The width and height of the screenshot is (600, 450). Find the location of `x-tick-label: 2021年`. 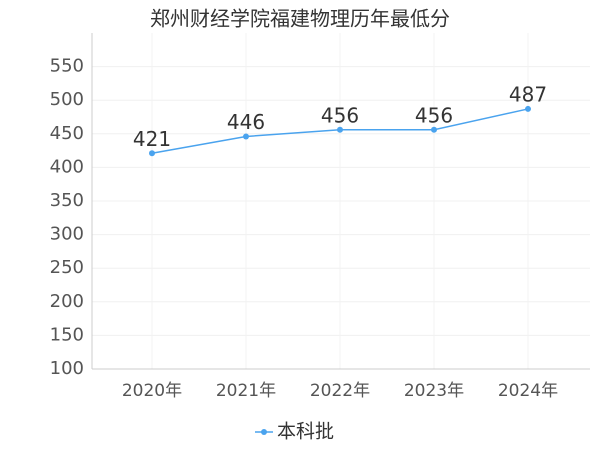

x-tick-label: 2021年 is located at coordinates (246, 391).